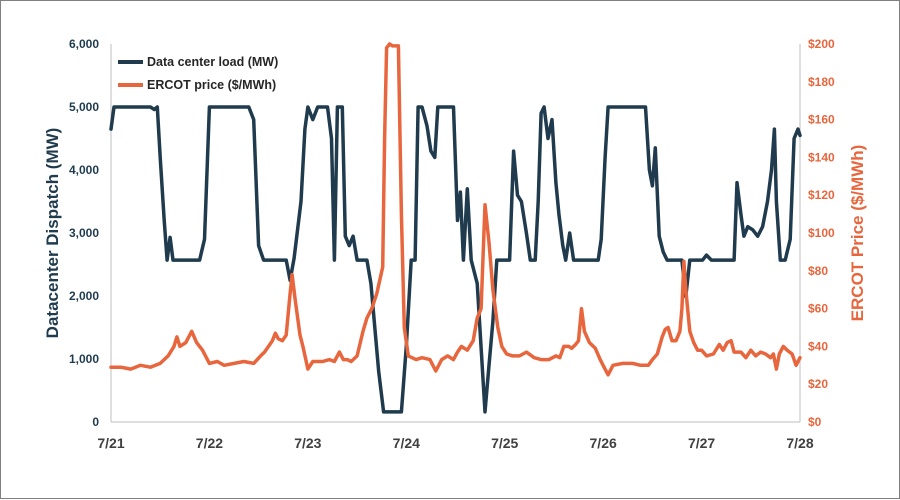 This screenshot has height=500, width=900. What do you see at coordinates (504, 443) in the screenshot?
I see `x-tick-label: 7/25` at bounding box center [504, 443].